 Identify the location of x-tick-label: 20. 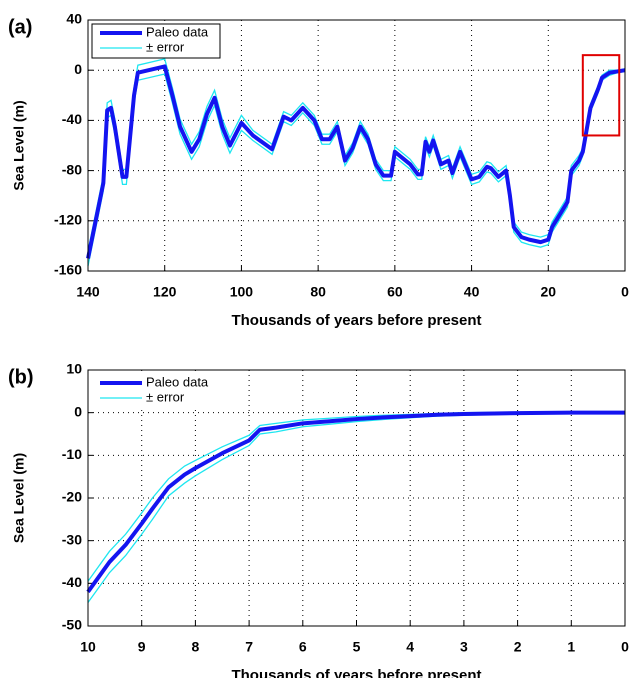
(548, 292).